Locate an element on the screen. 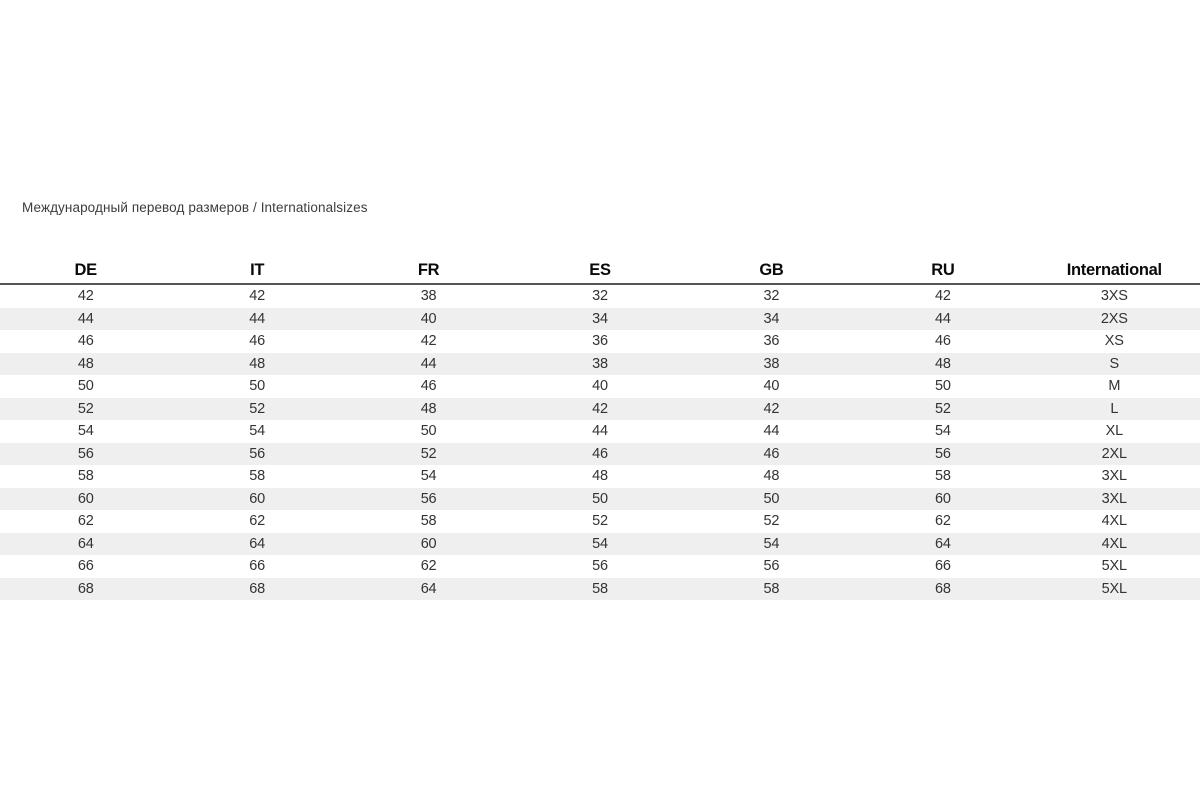 This screenshot has height=800, width=1200. table-row: 44 44 40 34 34 44 2XS is located at coordinates (600, 318).